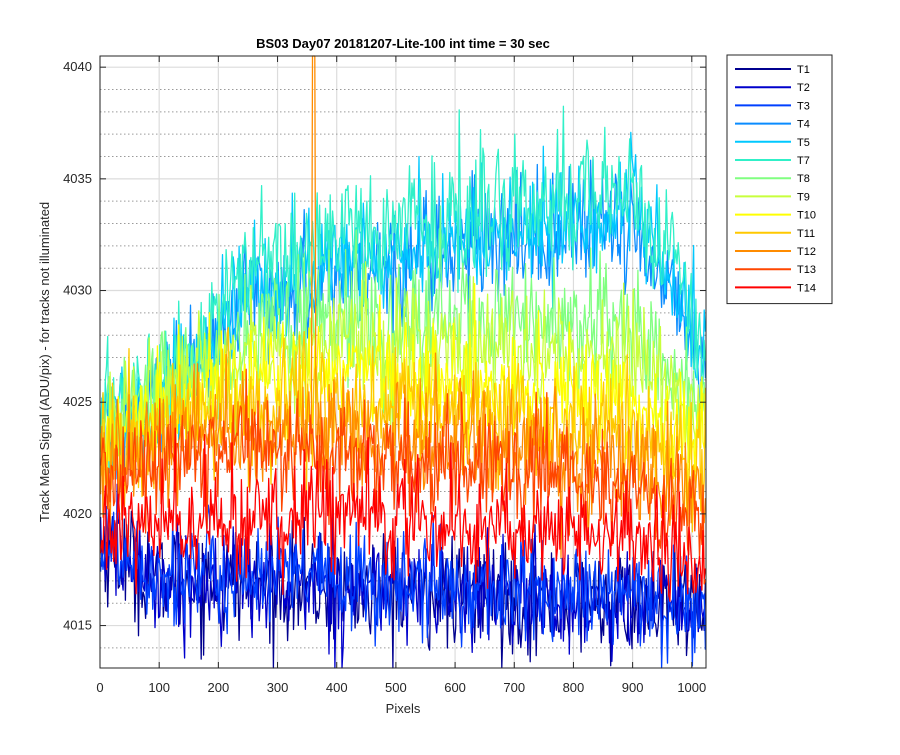 This screenshot has width=900, height=755. What do you see at coordinates (806, 234) in the screenshot?
I see `legend-label: T11` at bounding box center [806, 234].